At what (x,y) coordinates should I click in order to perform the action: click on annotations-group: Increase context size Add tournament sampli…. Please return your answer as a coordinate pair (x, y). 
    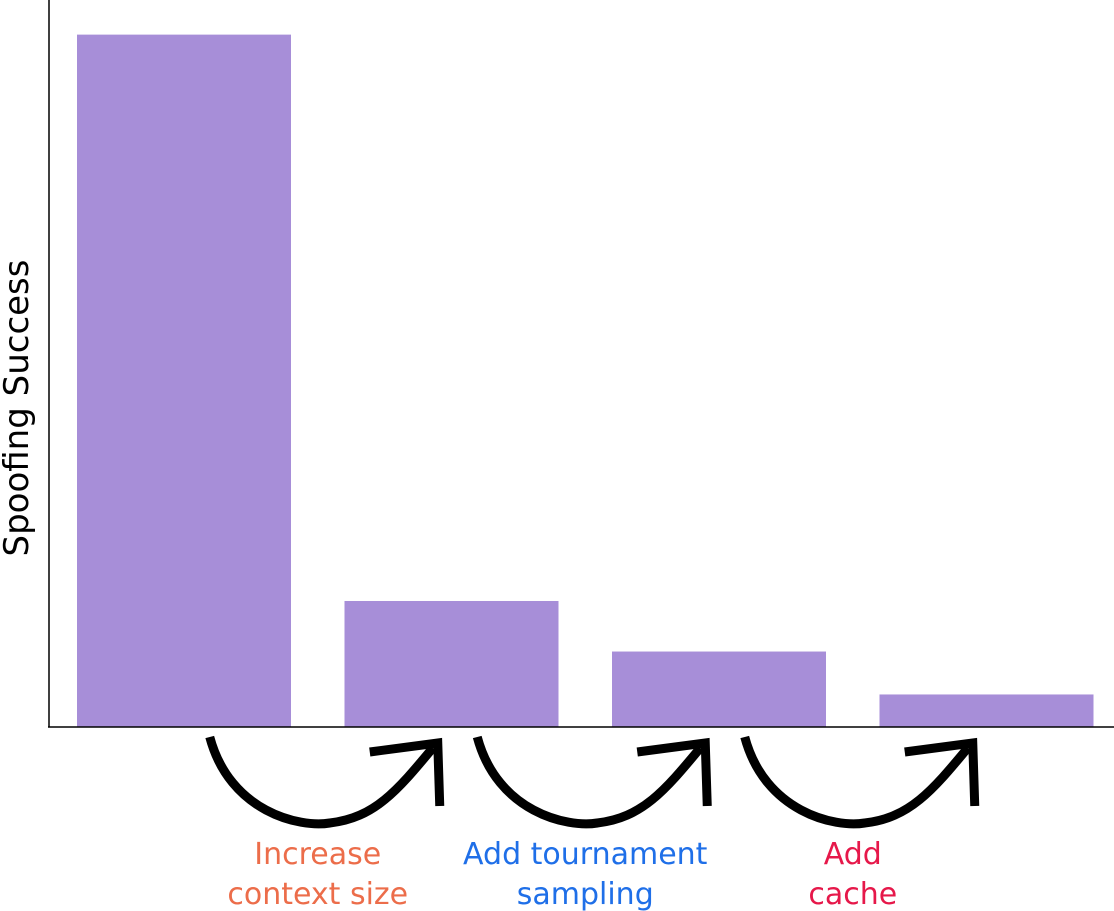
    Looking at the image, I should click on (562, 874).